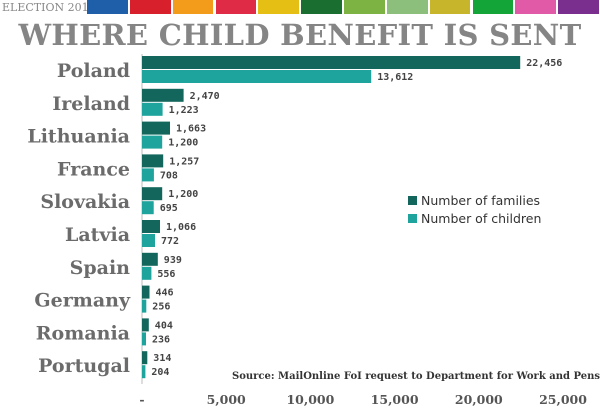  I want to click on x-tick-label: 25,000, so click(563, 399).